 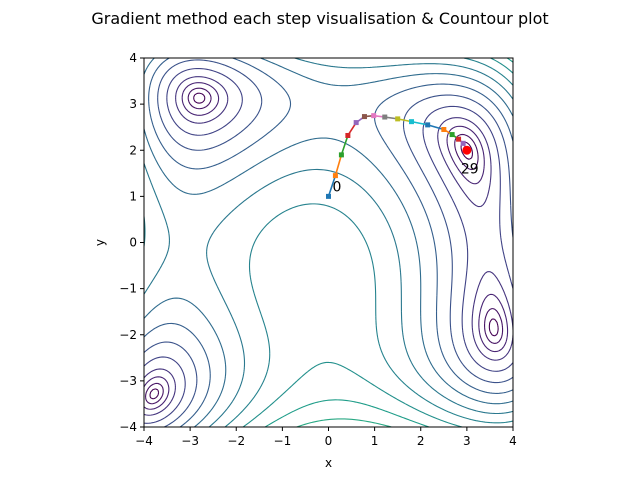 I want to click on y-tick-label: −3, so click(x=128, y=381).